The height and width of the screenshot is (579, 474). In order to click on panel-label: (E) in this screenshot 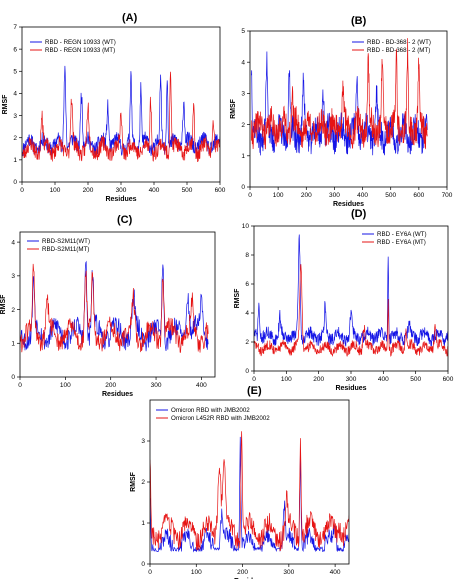, I will do `click(254, 391)`.